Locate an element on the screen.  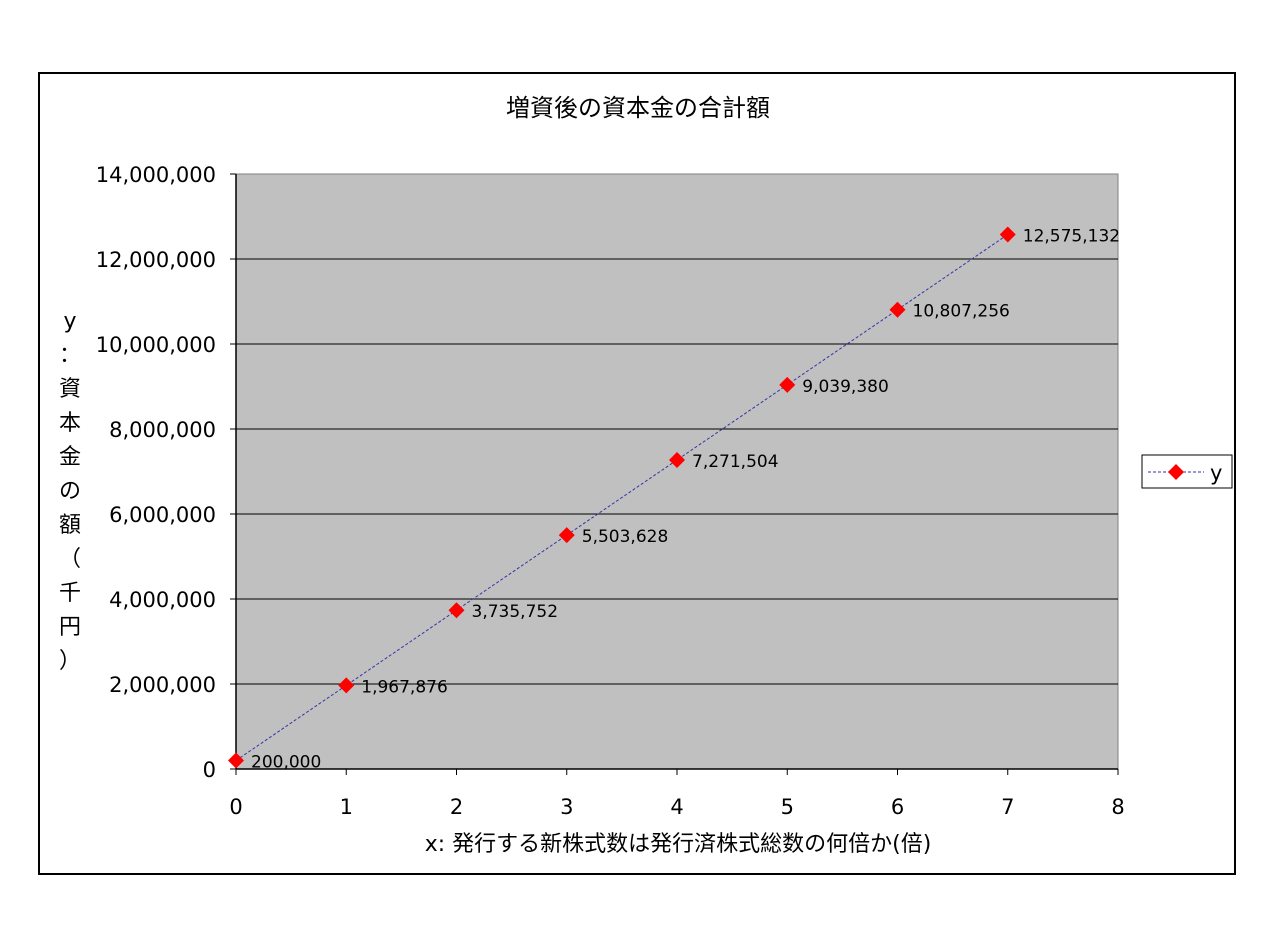
legend-box is located at coordinates (1187, 471).